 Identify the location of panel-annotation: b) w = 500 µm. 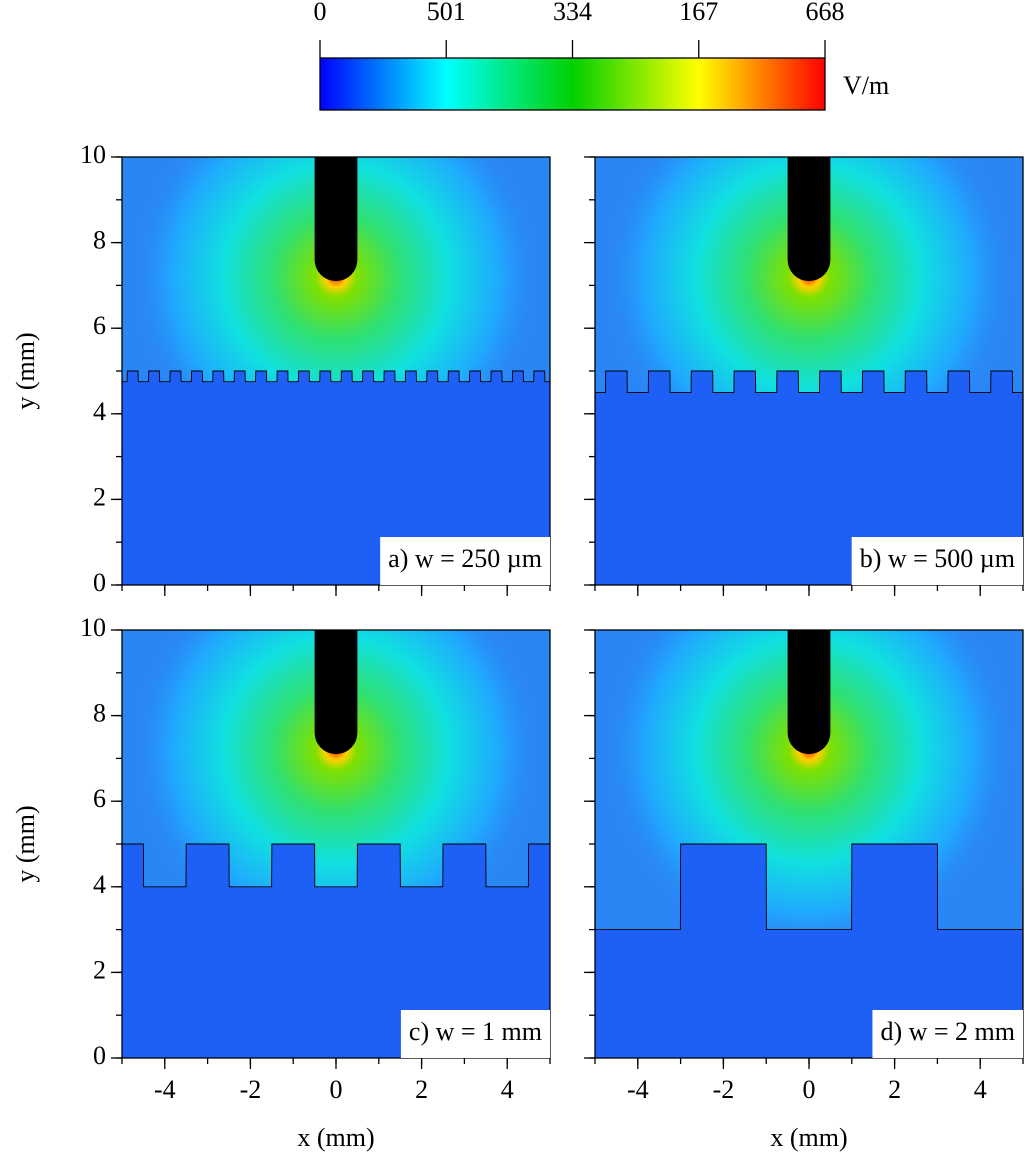
(937, 558).